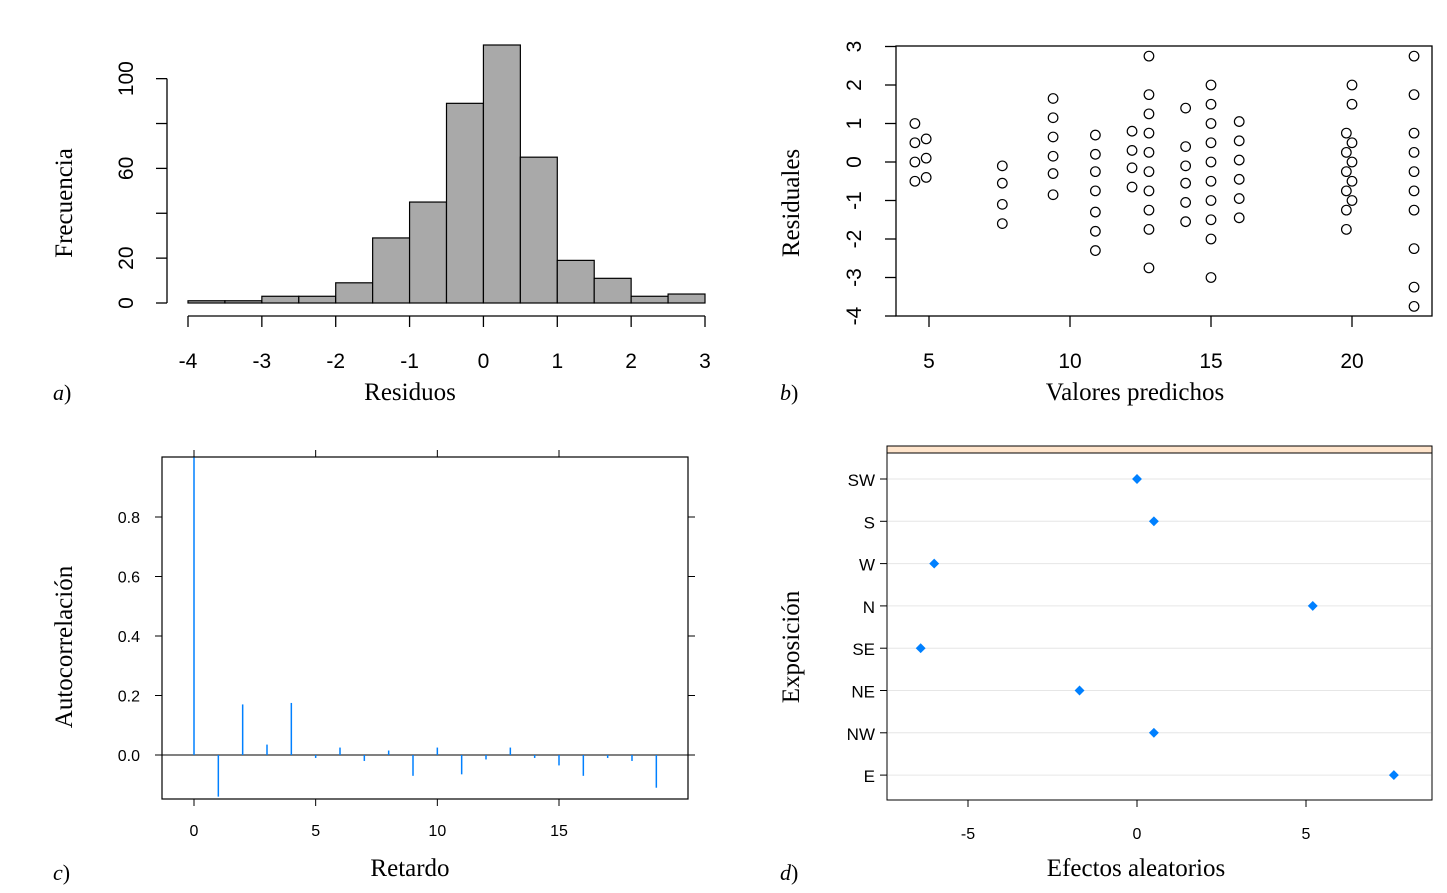  Describe the element at coordinates (129, 697) in the screenshot. I see `y-tick-label: 0.2` at that location.